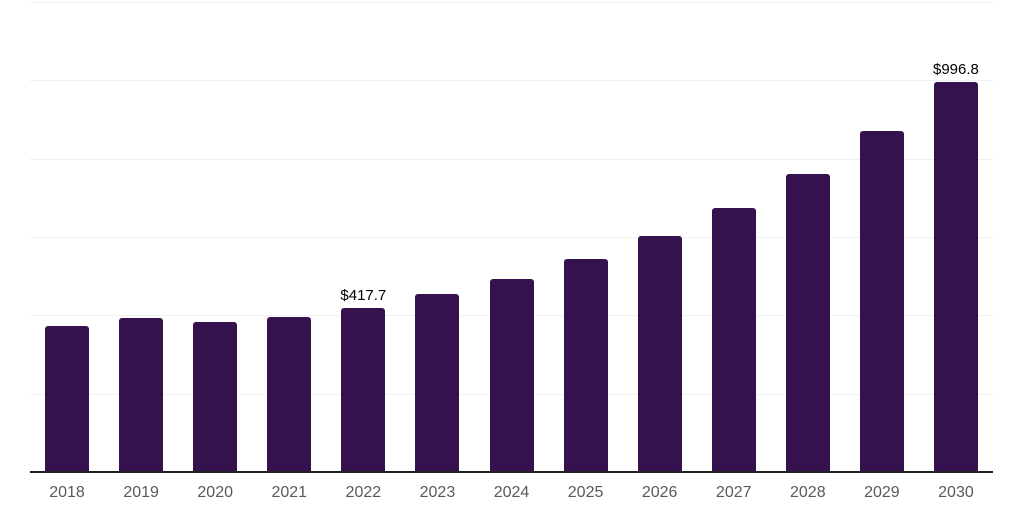 The width and height of the screenshot is (1024, 512). What do you see at coordinates (511, 375) in the screenshot?
I see `bar-2024` at bounding box center [511, 375].